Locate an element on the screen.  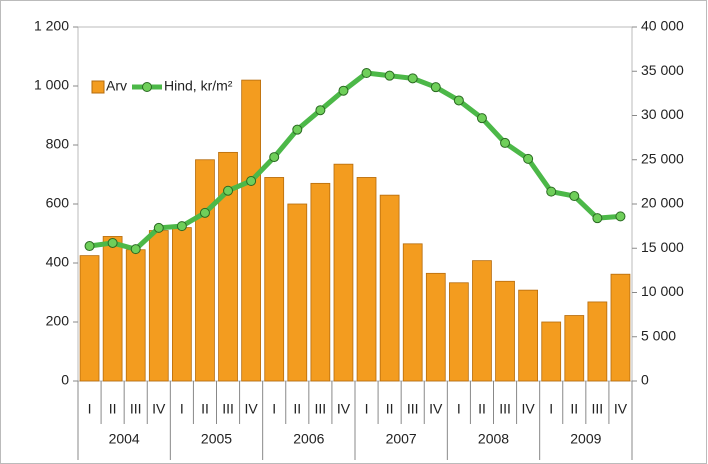
legend-label: Hind, kr/m² is located at coordinates (198, 86).